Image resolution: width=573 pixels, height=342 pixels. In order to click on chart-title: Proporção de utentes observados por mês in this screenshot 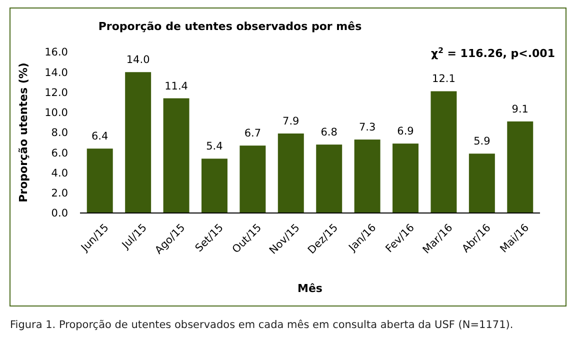, I will do `click(230, 26)`.